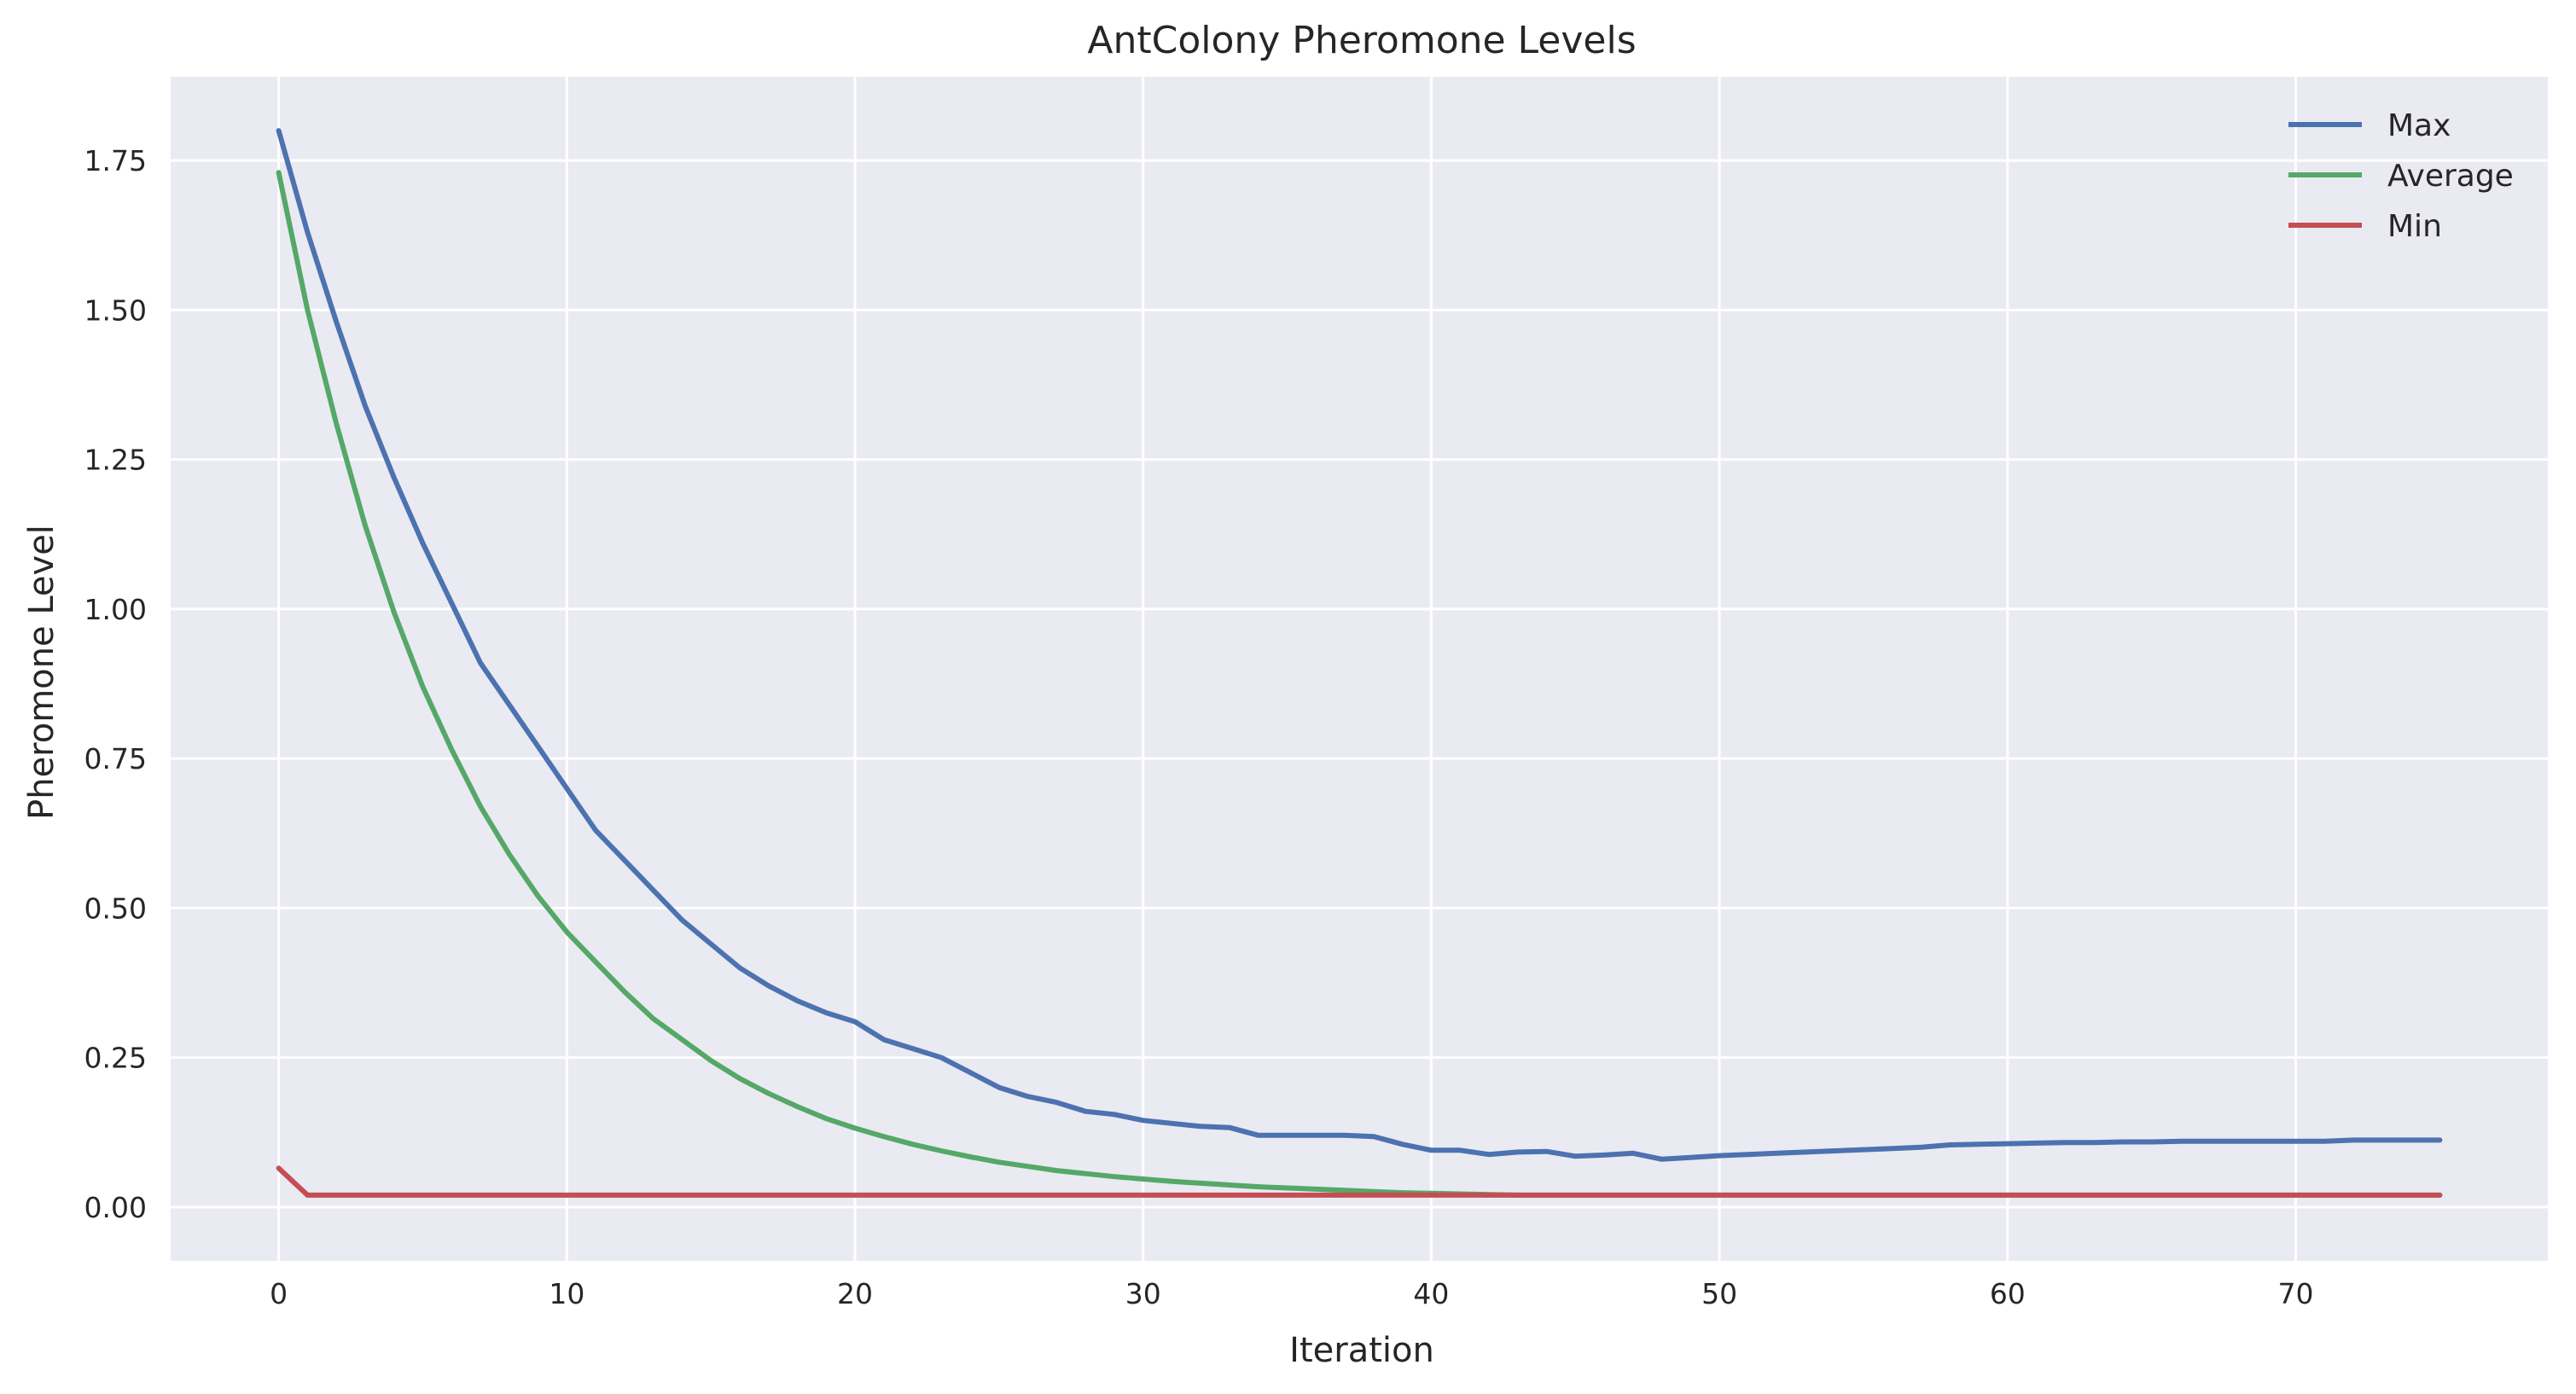 The width and height of the screenshot is (2576, 1394). What do you see at coordinates (2296, 1294) in the screenshot?
I see `x-tick-label: 70` at bounding box center [2296, 1294].